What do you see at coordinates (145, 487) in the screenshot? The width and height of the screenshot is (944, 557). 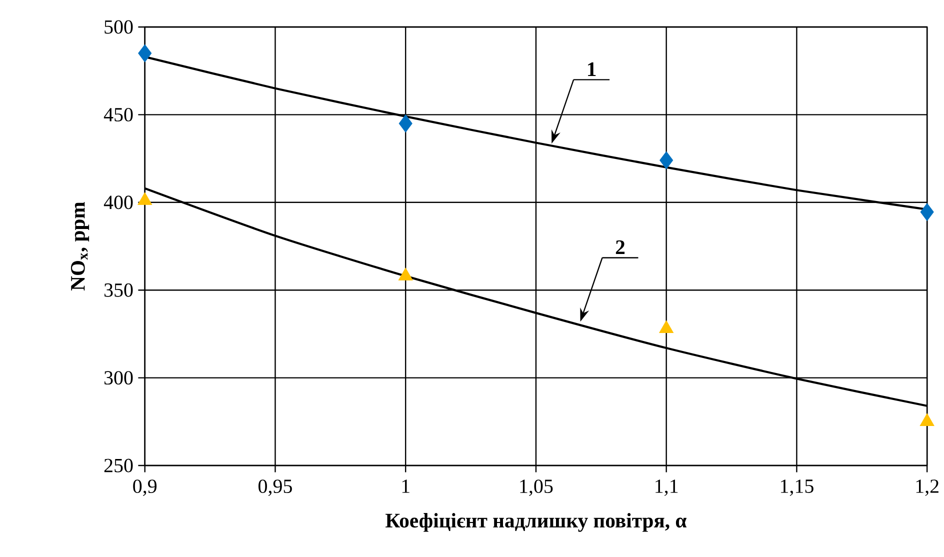 I see `x-tick-label: 0,9` at bounding box center [145, 487].